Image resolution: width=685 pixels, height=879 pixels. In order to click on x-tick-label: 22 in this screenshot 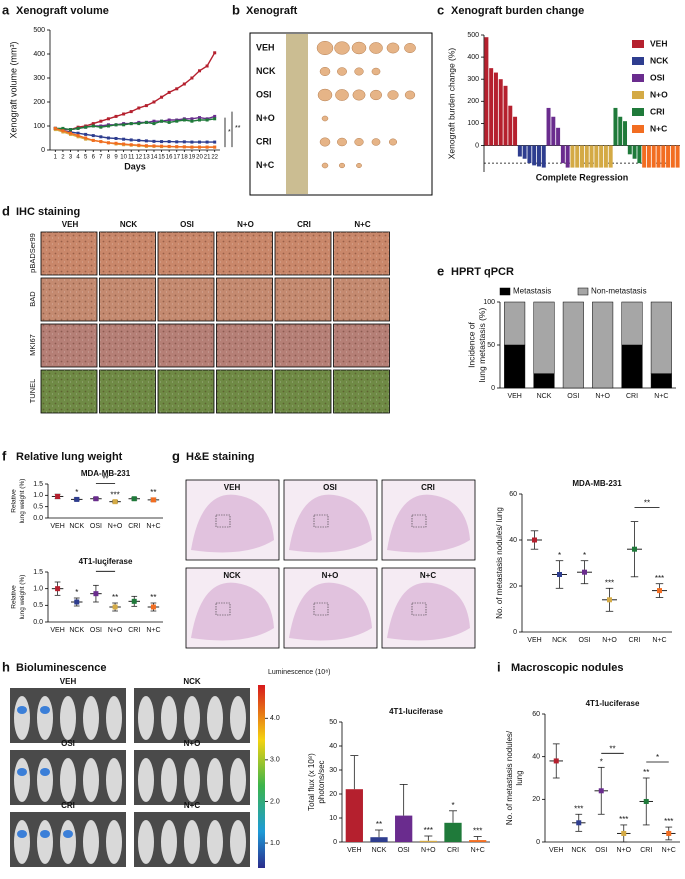, I will do `click(214, 158)`.